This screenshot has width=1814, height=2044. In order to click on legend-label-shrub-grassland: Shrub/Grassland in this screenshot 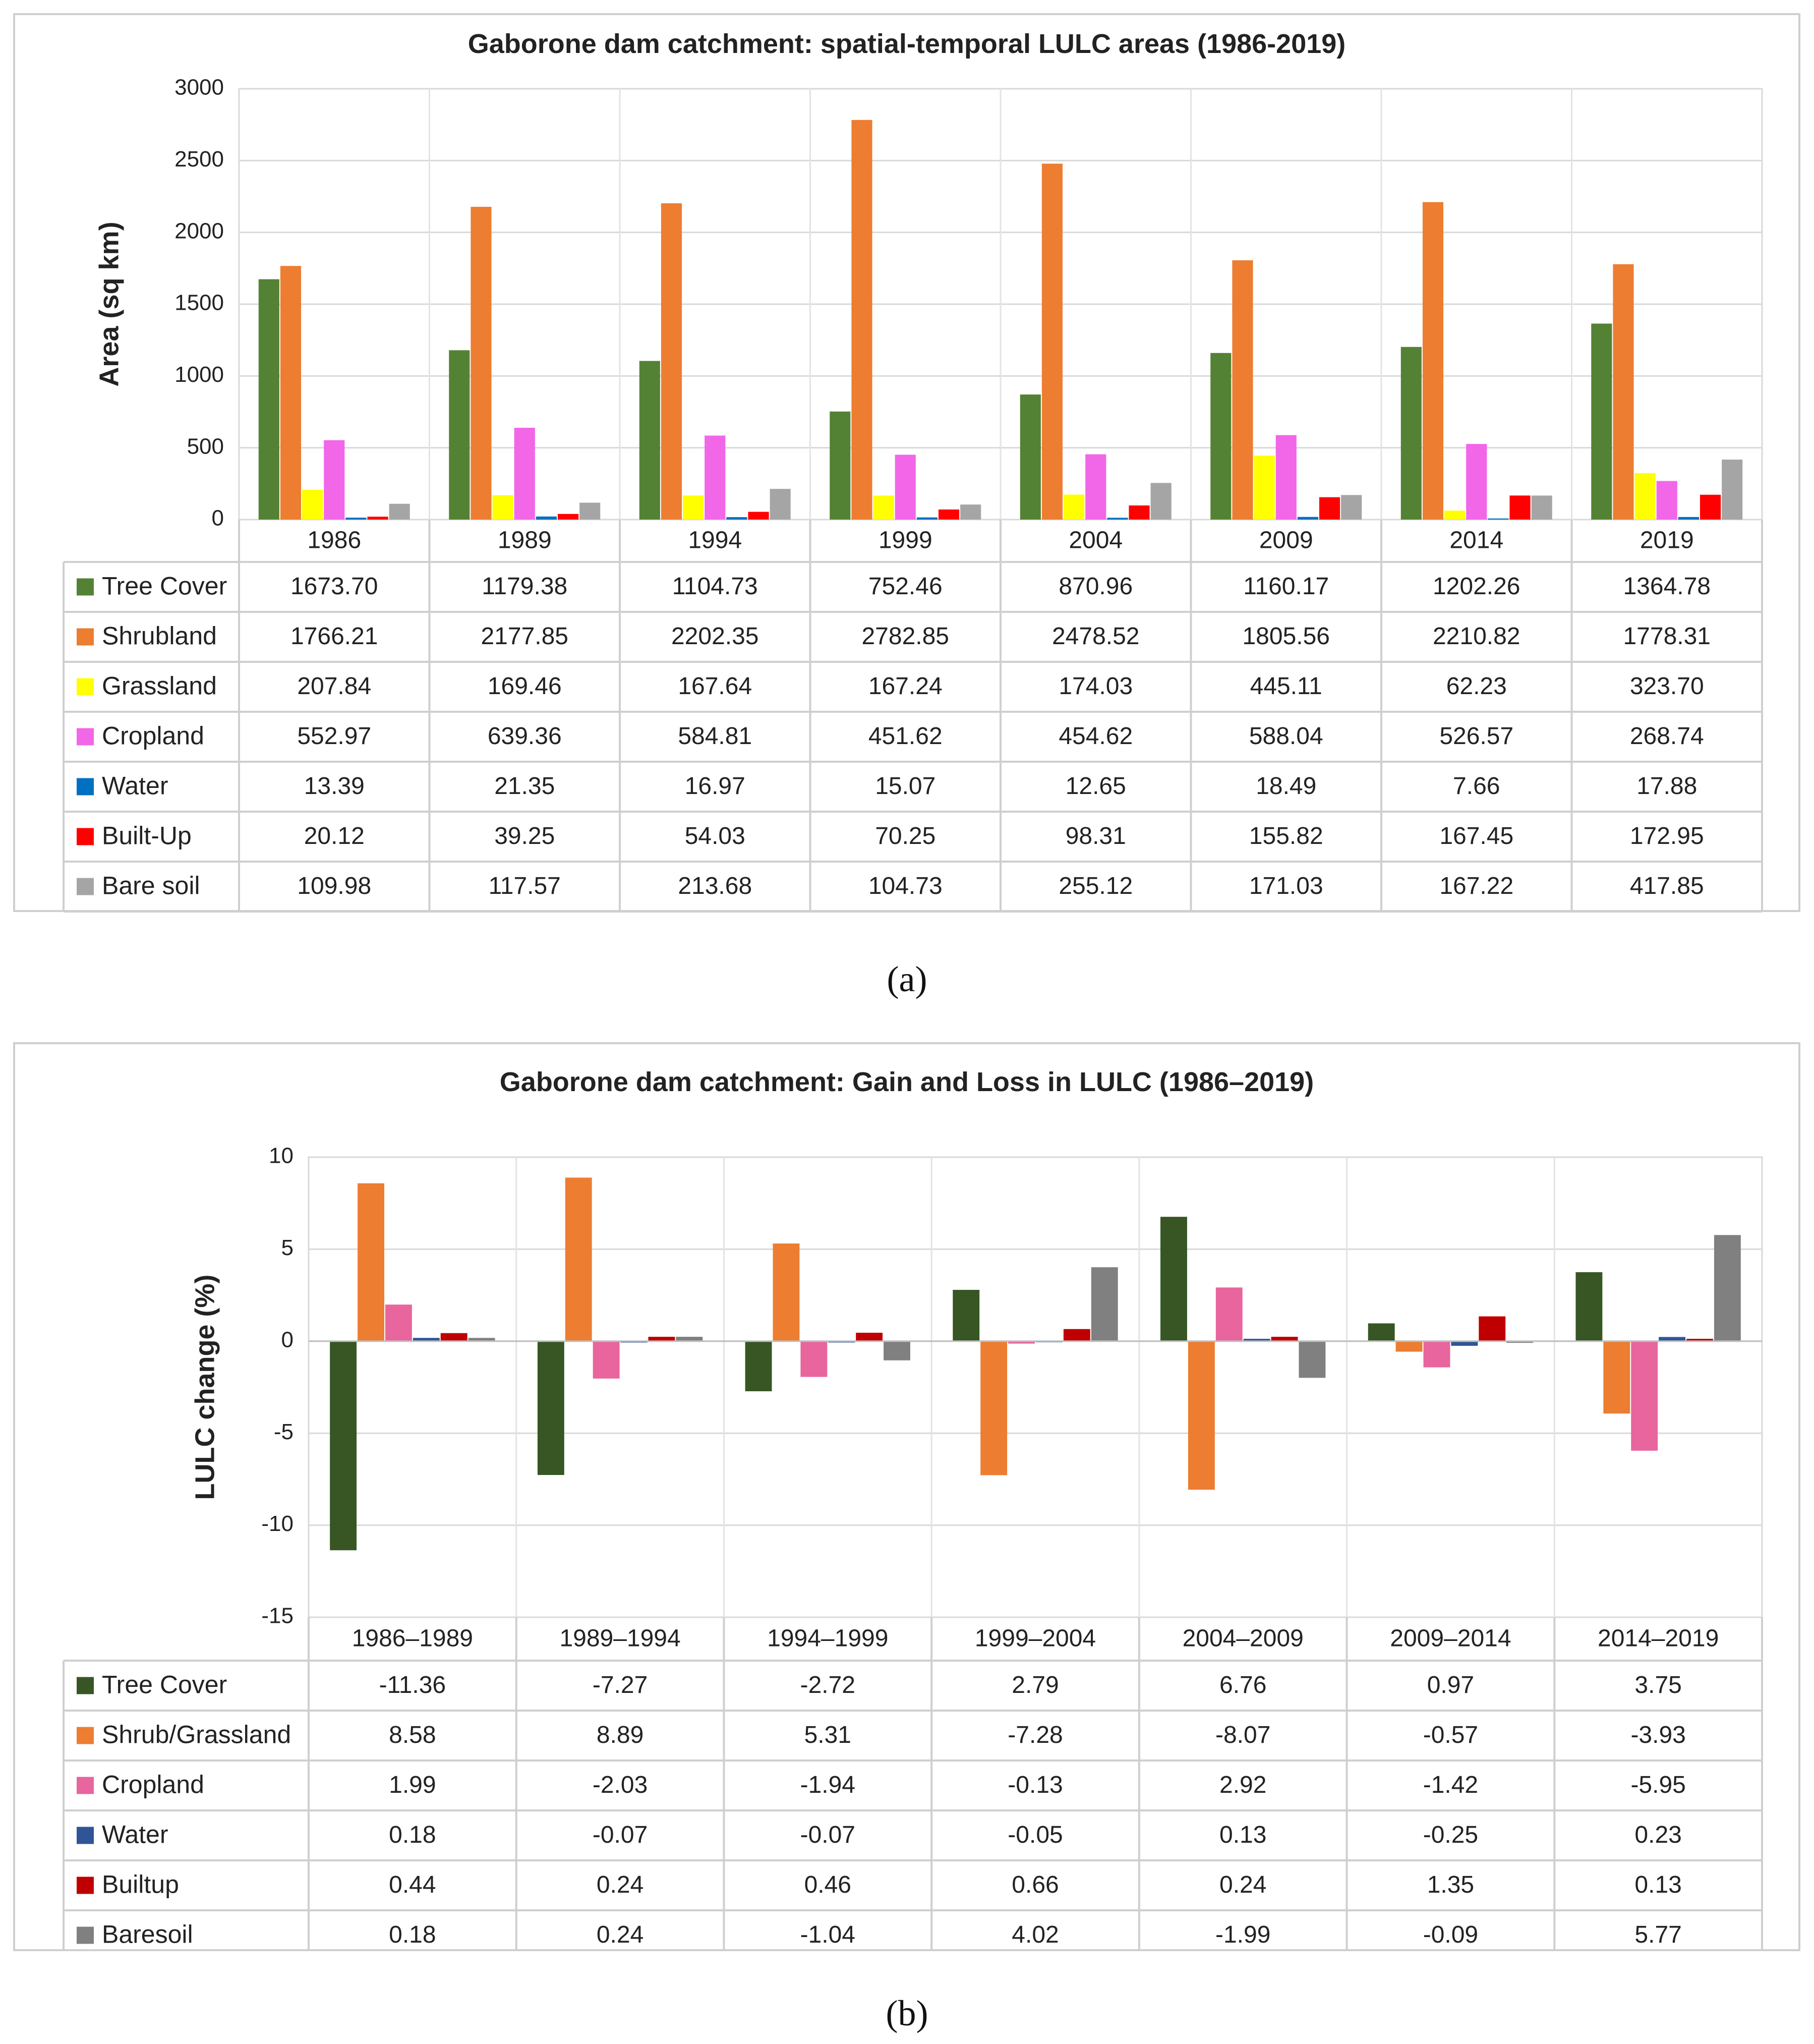, I will do `click(196, 1735)`.